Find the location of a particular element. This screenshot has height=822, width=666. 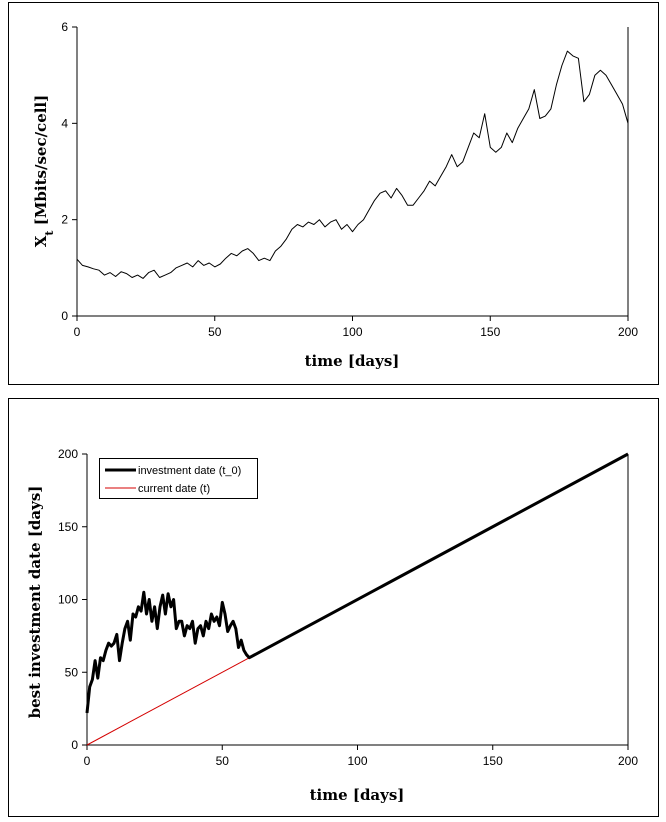

y-tick-label: 200 is located at coordinates (68, 454).